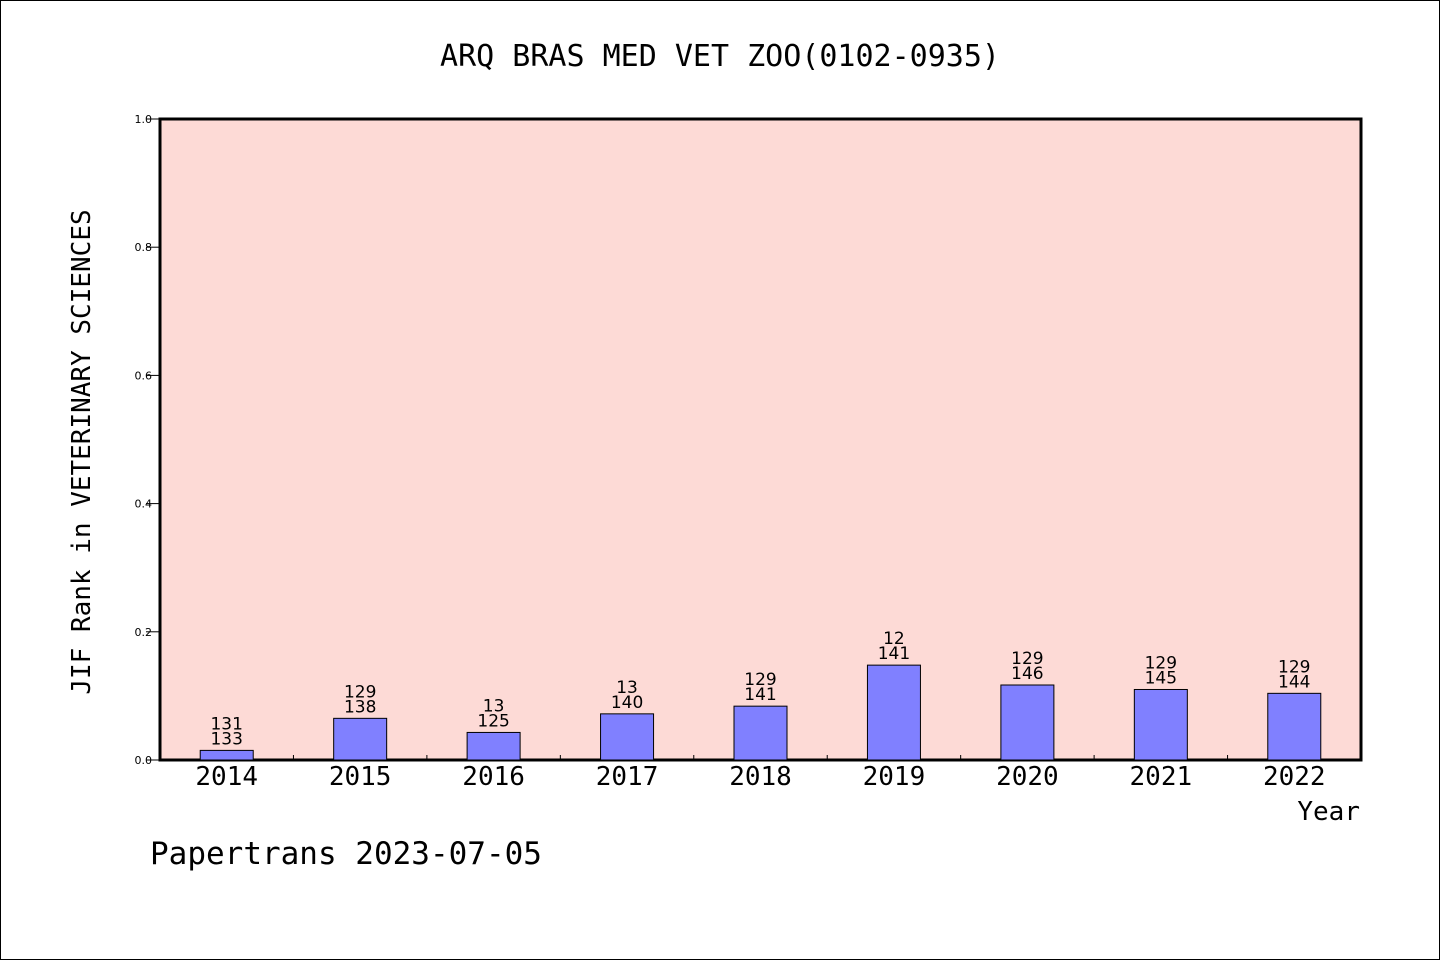 The height and width of the screenshot is (960, 1440). Describe the element at coordinates (144, 119) in the screenshot. I see `y-tick-label: 1.0` at that location.